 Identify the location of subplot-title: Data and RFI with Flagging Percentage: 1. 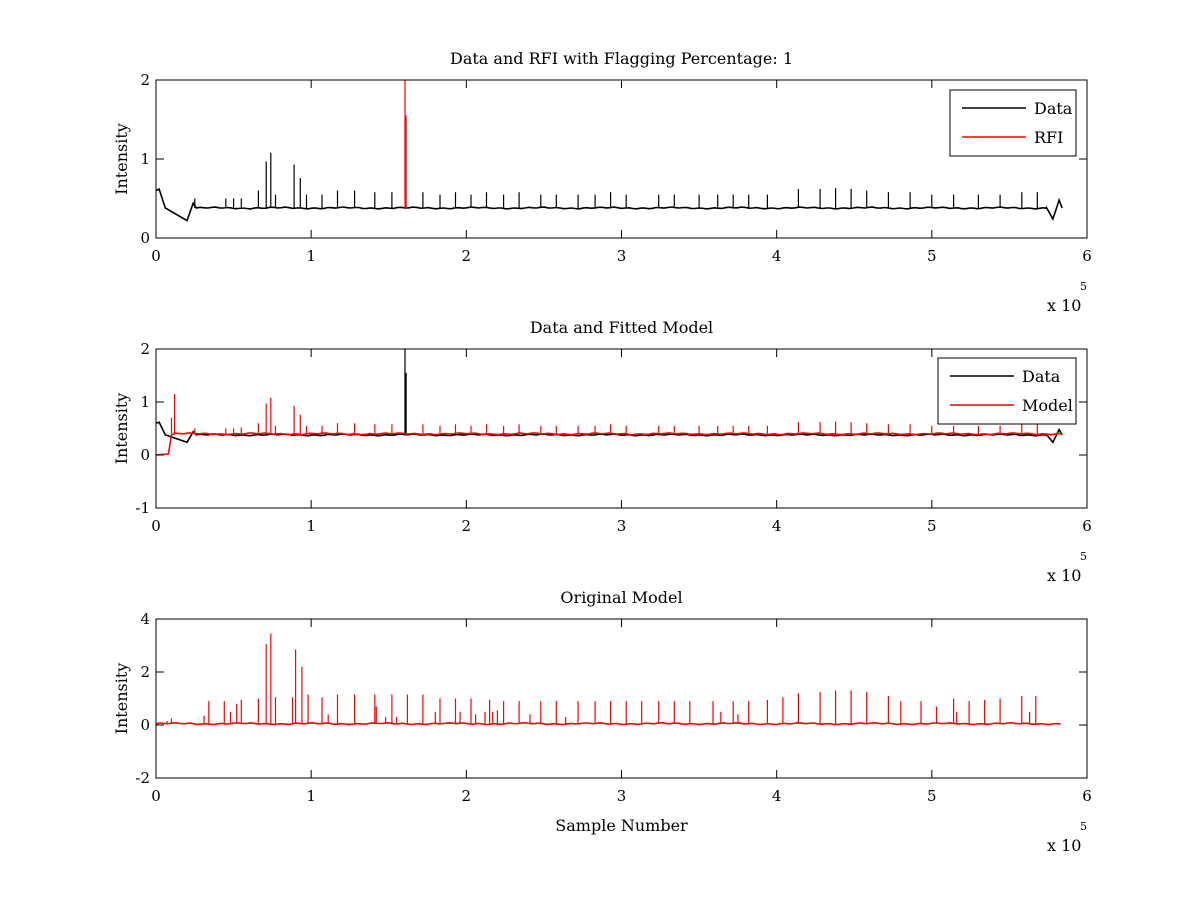
(621, 58).